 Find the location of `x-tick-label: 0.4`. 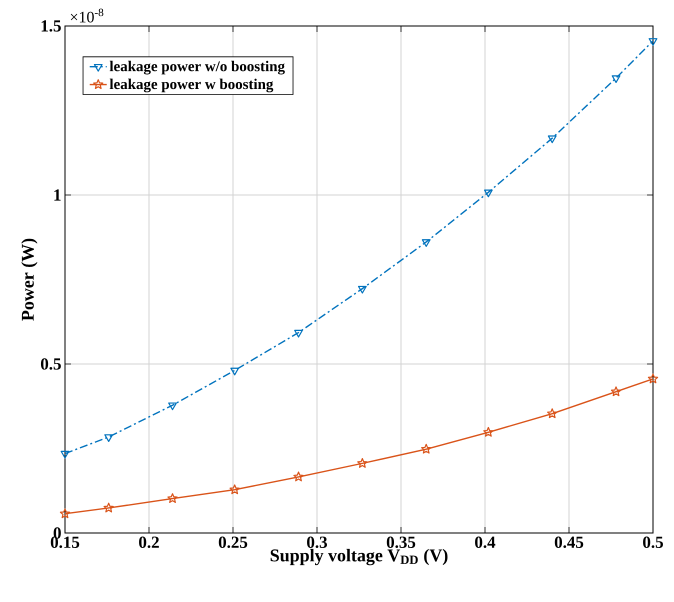

x-tick-label: 0.4 is located at coordinates (485, 542).